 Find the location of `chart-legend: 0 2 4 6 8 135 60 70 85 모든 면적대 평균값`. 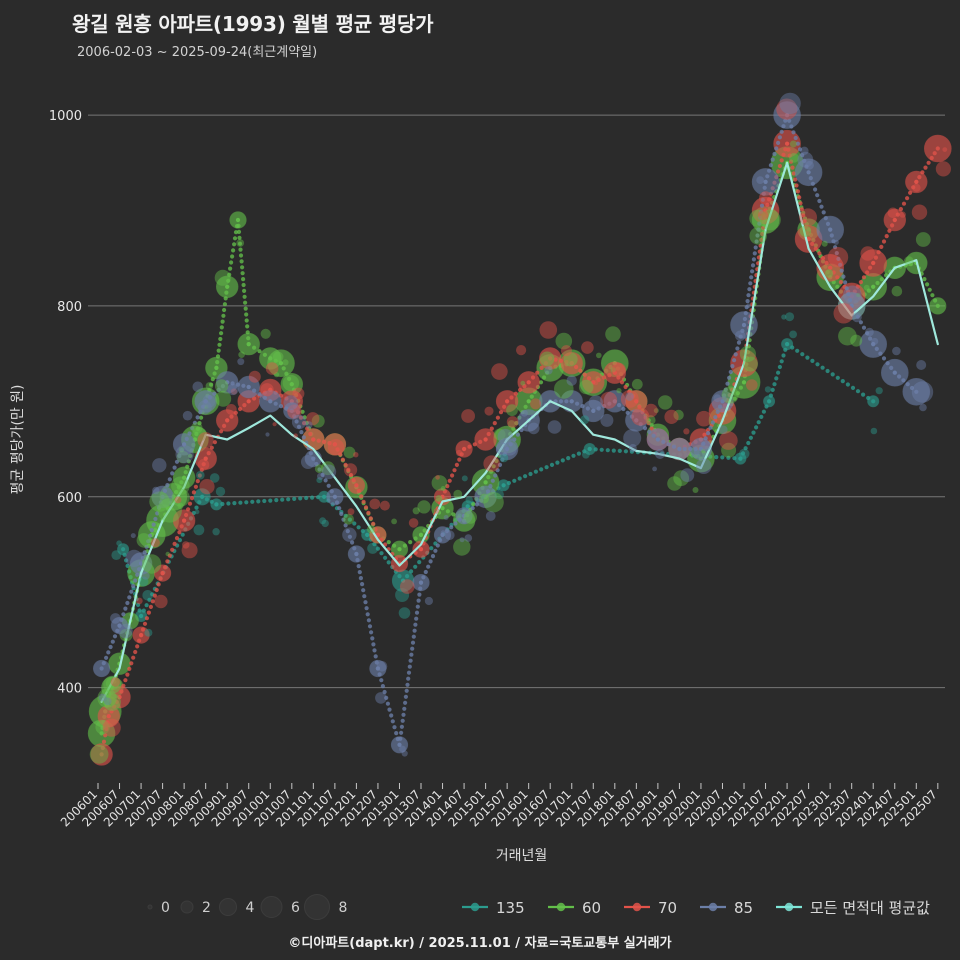

chart-legend: 0 2 4 6 8 135 60 70 85 모든 면적대 평균값 is located at coordinates (480, 908).